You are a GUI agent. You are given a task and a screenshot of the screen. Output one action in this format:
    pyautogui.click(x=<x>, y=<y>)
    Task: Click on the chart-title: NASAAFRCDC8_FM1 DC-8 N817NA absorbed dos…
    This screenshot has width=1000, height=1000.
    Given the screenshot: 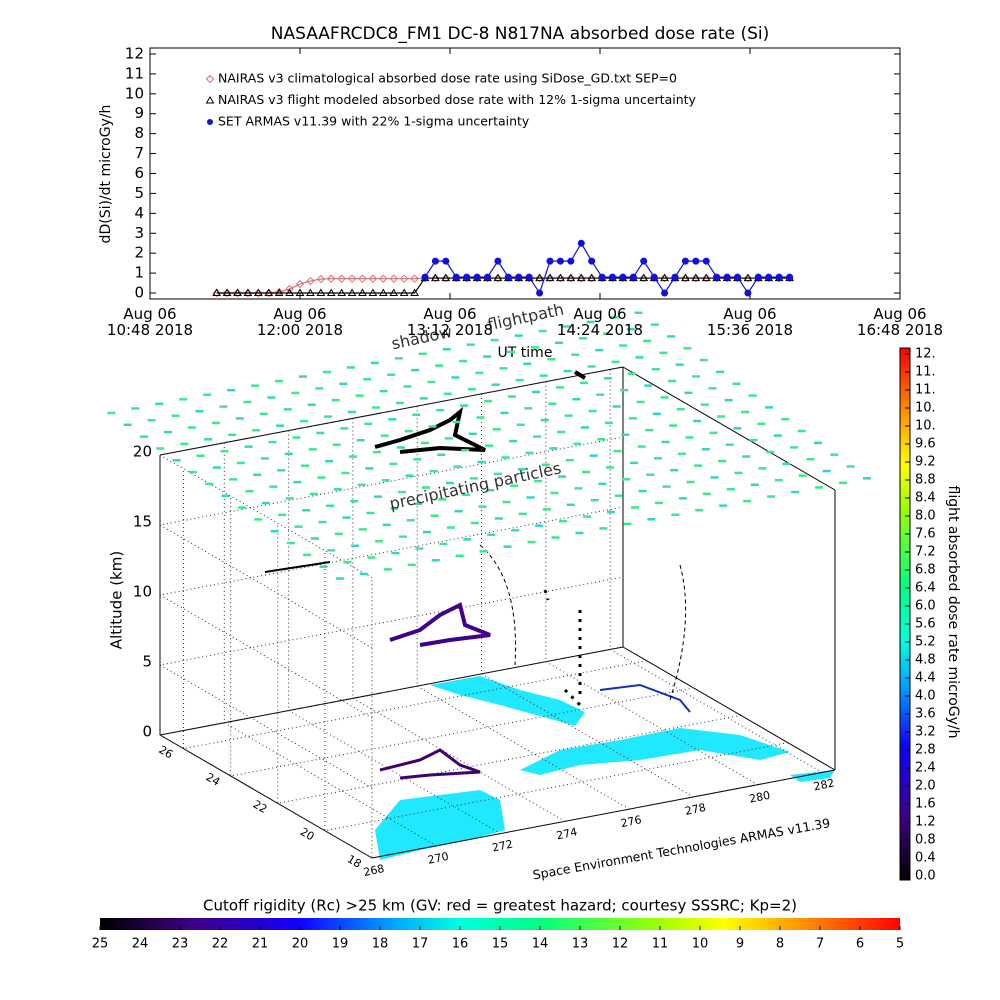 What is the action you would take?
    pyautogui.click(x=520, y=34)
    